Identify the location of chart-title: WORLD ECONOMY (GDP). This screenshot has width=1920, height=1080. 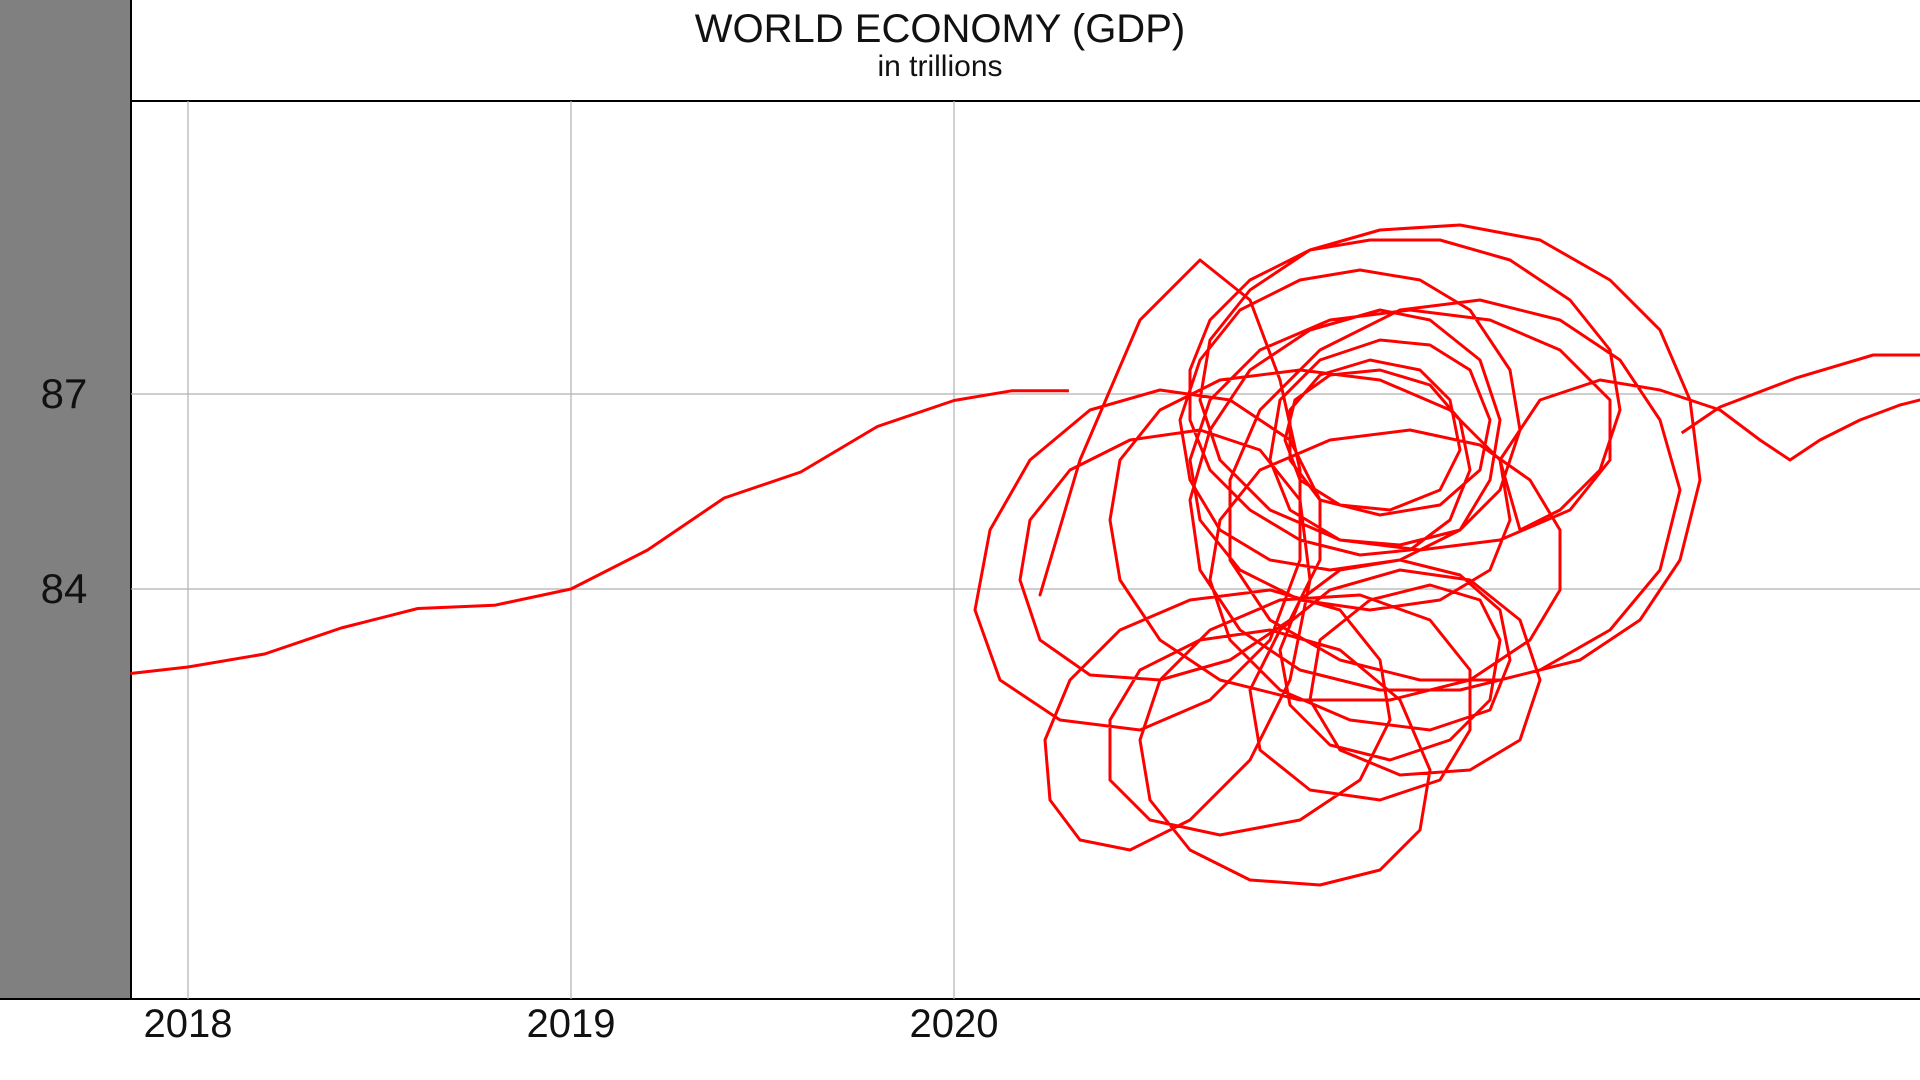
(940, 29).